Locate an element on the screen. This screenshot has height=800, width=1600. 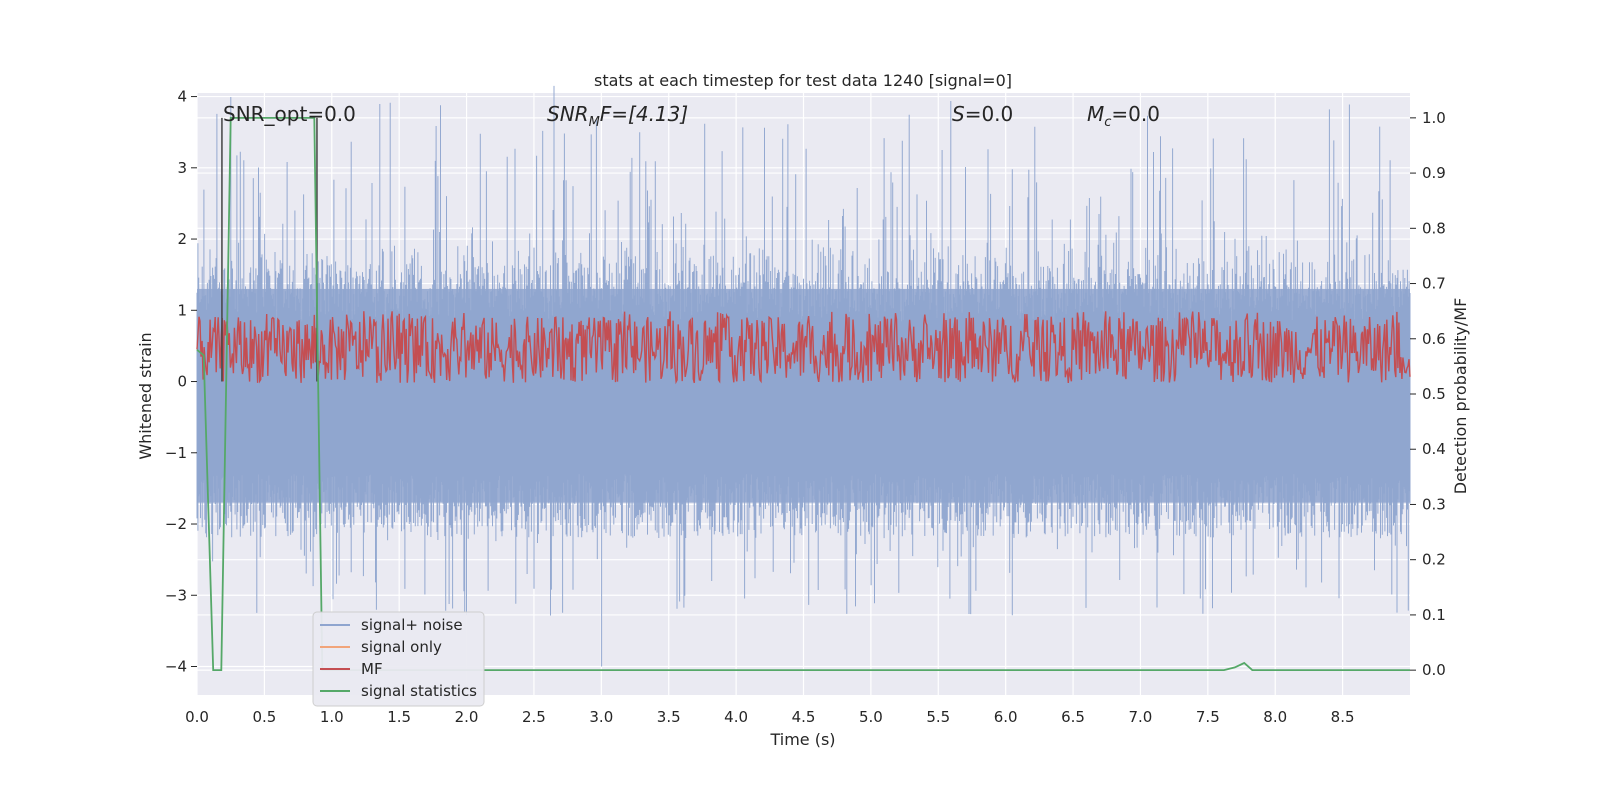
y-tick-label: −4 is located at coordinates (176, 667).